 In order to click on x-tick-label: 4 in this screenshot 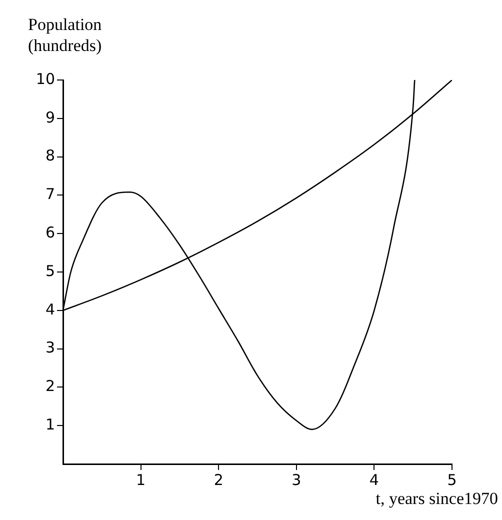, I will do `click(374, 479)`.